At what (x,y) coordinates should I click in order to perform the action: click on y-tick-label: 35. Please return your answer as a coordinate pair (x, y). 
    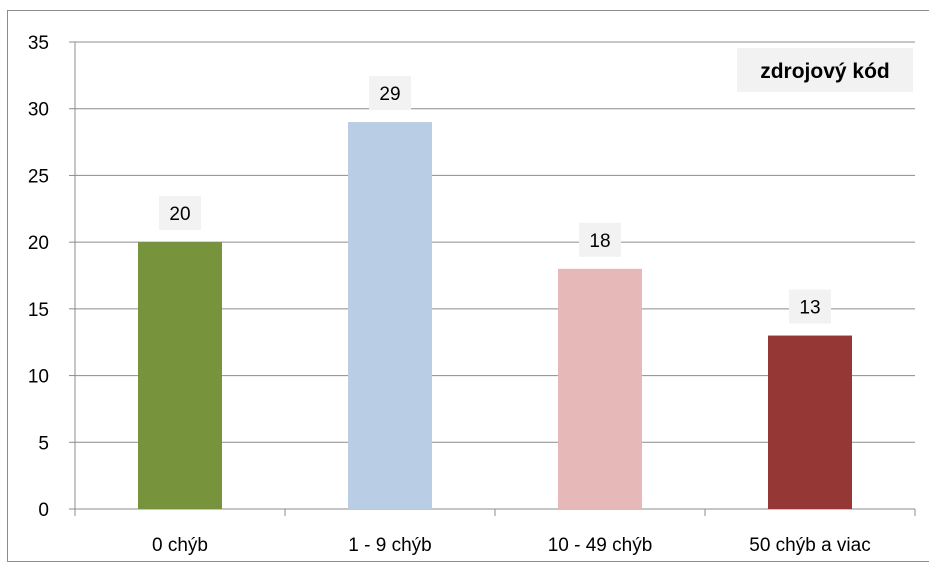
    Looking at the image, I should click on (38, 43).